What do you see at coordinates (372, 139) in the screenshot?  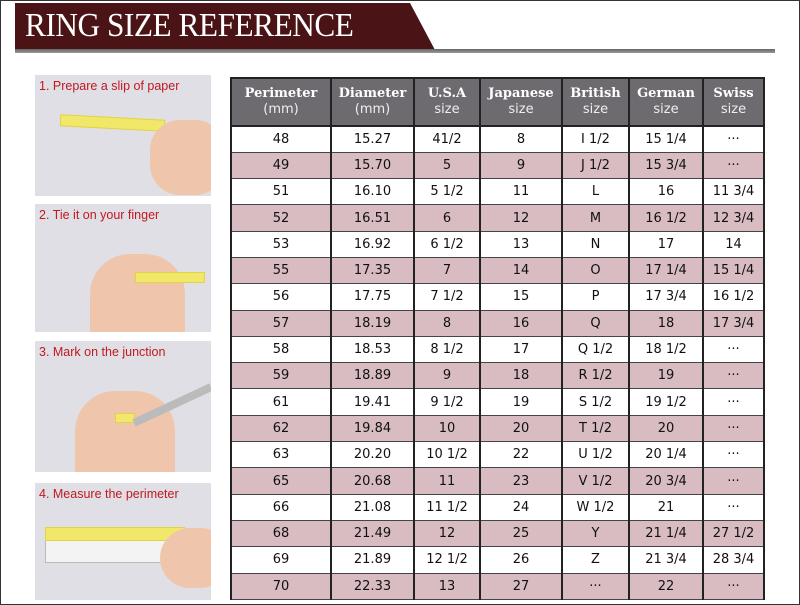 I see `table-cell: 15.27` at bounding box center [372, 139].